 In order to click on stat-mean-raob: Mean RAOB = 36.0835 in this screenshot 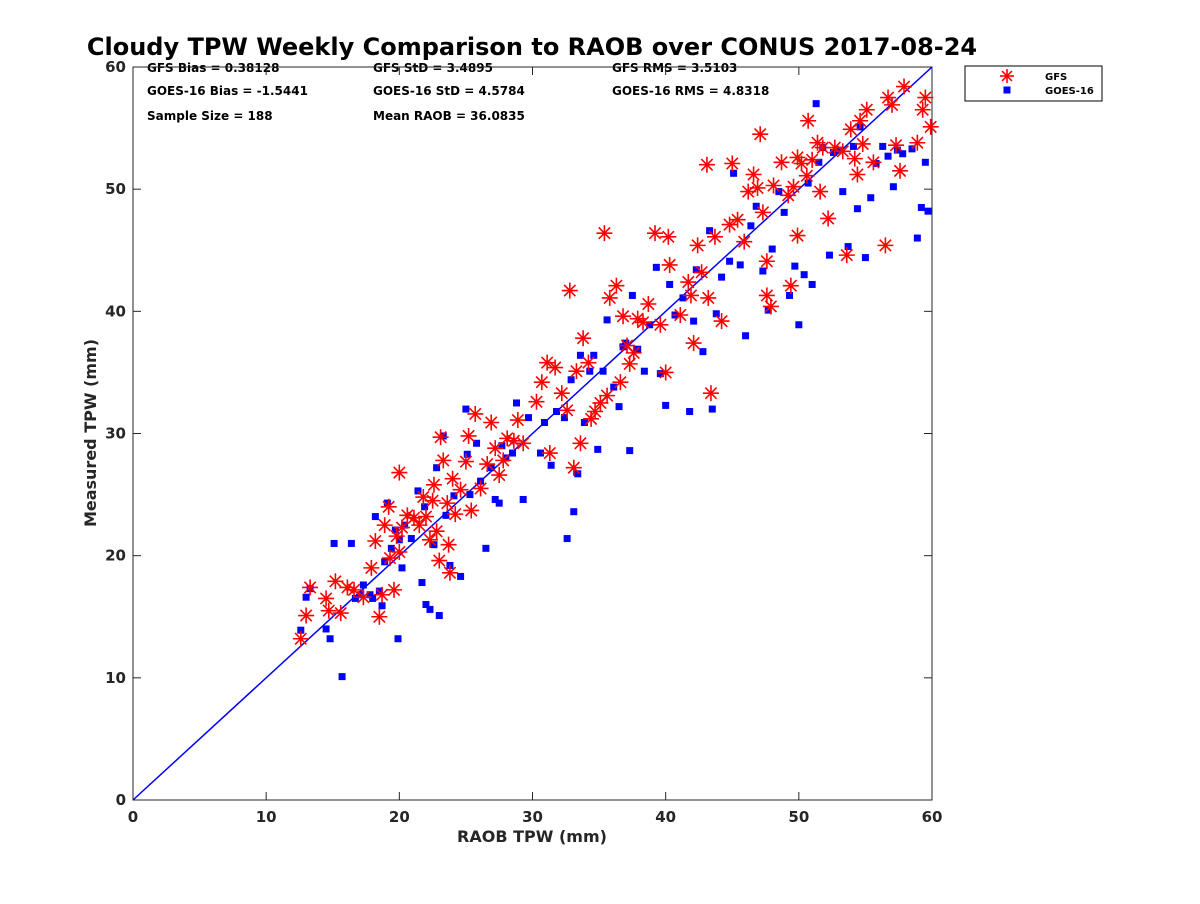, I will do `click(449, 116)`.